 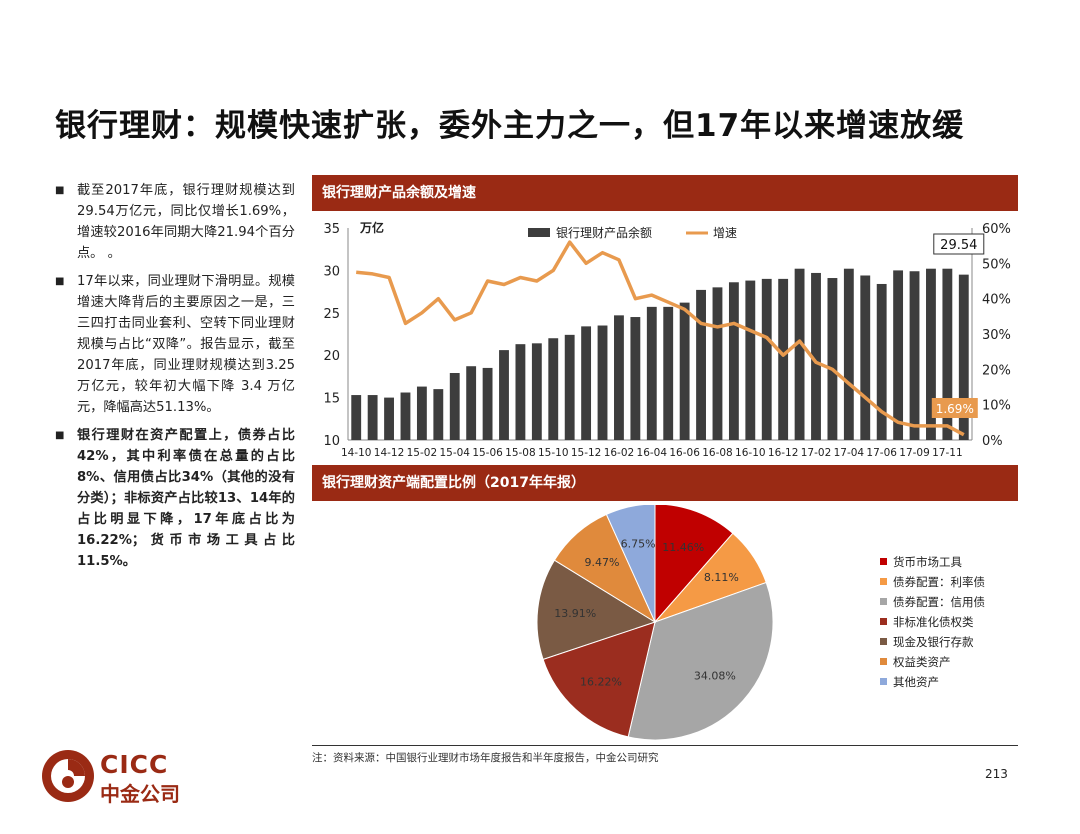 I want to click on x-tick-label: 17-02, so click(x=816, y=453).